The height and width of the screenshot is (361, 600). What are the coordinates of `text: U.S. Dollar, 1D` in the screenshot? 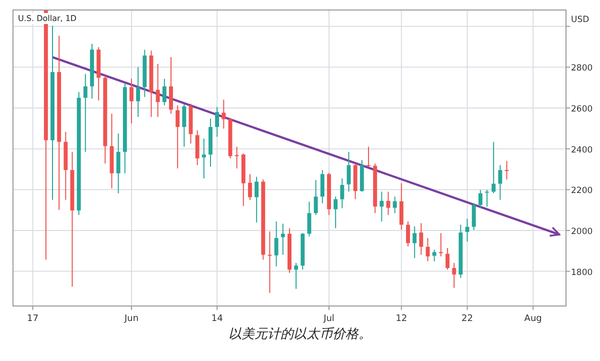 It's located at (47, 18).